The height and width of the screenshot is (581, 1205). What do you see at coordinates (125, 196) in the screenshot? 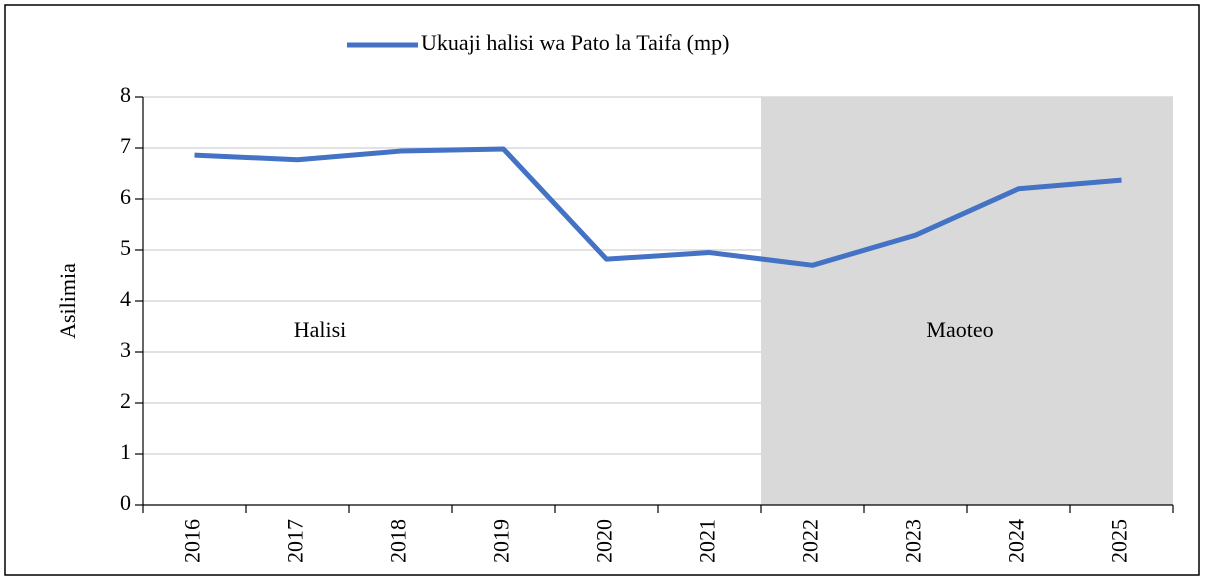
I see `y-tick-label: 6` at bounding box center [125, 196].